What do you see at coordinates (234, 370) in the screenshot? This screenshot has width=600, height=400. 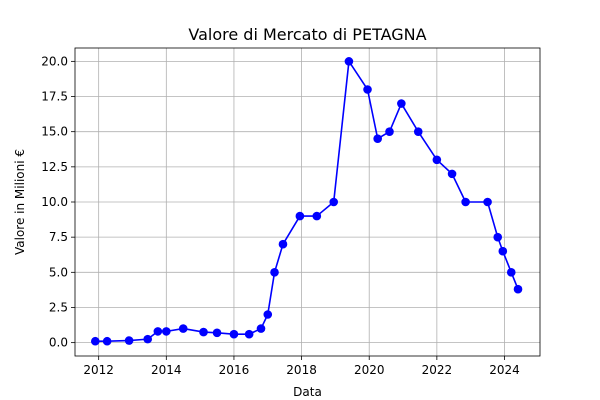 I see `x-tick-label: 2016` at bounding box center [234, 370].